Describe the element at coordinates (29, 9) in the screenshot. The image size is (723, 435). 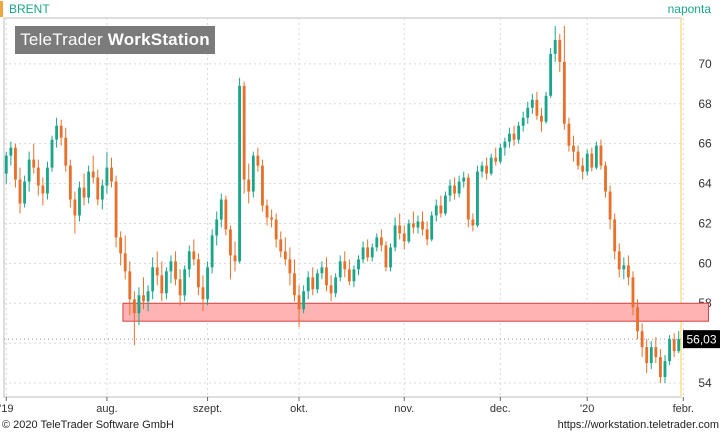
I see `symbol-label: BRENT` at that location.